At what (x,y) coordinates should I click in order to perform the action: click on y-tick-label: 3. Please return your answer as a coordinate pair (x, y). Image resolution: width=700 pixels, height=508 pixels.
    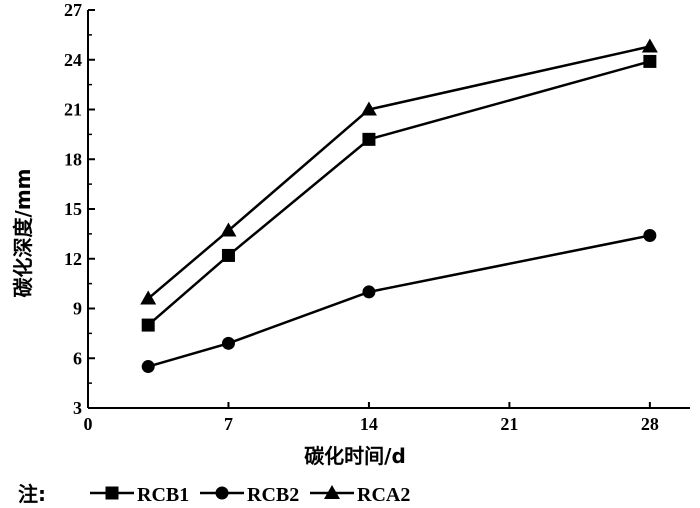
    Looking at the image, I should click on (77, 408).